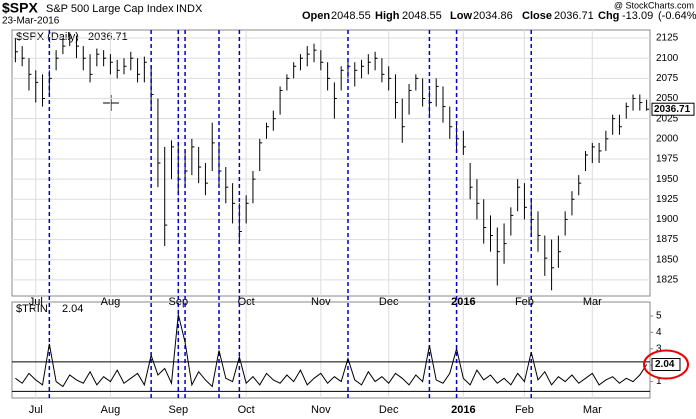 The width and height of the screenshot is (696, 419). I want to click on chg-label: Chg, so click(608, 16).